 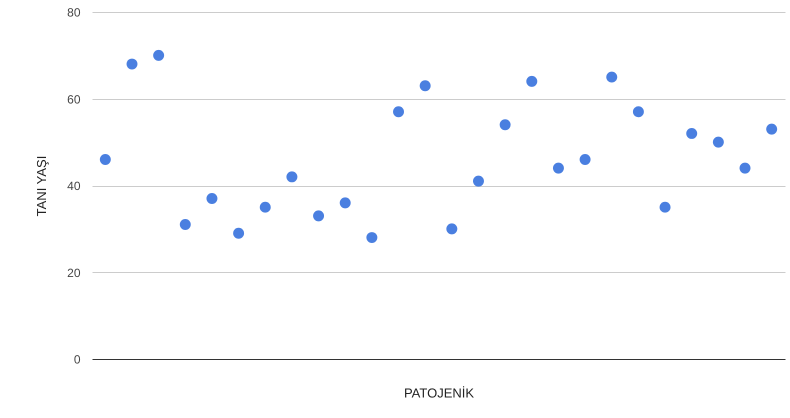 I want to click on y-tick-label: 0, so click(x=77, y=359).